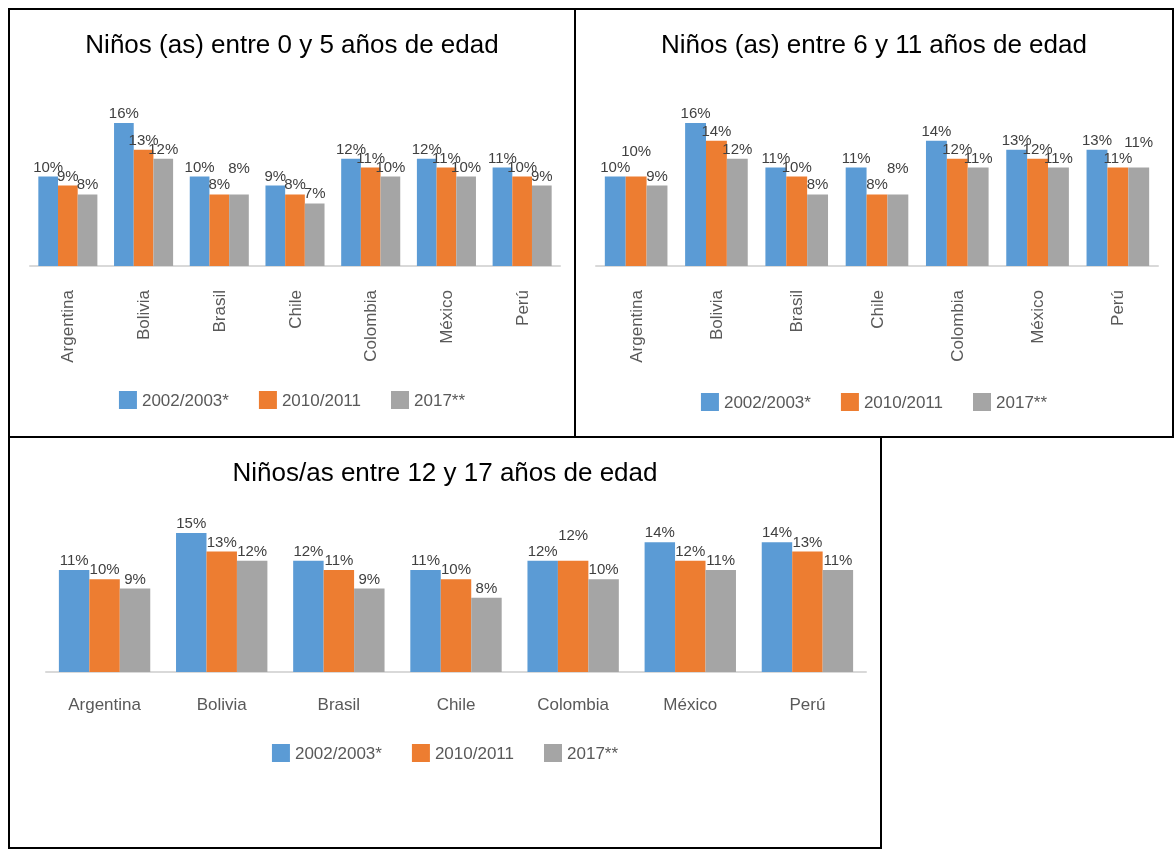 This screenshot has width=1176, height=851. What do you see at coordinates (445, 472) in the screenshot?
I see `chart-title: Niños/as entre 12 y 17 años de edad` at bounding box center [445, 472].